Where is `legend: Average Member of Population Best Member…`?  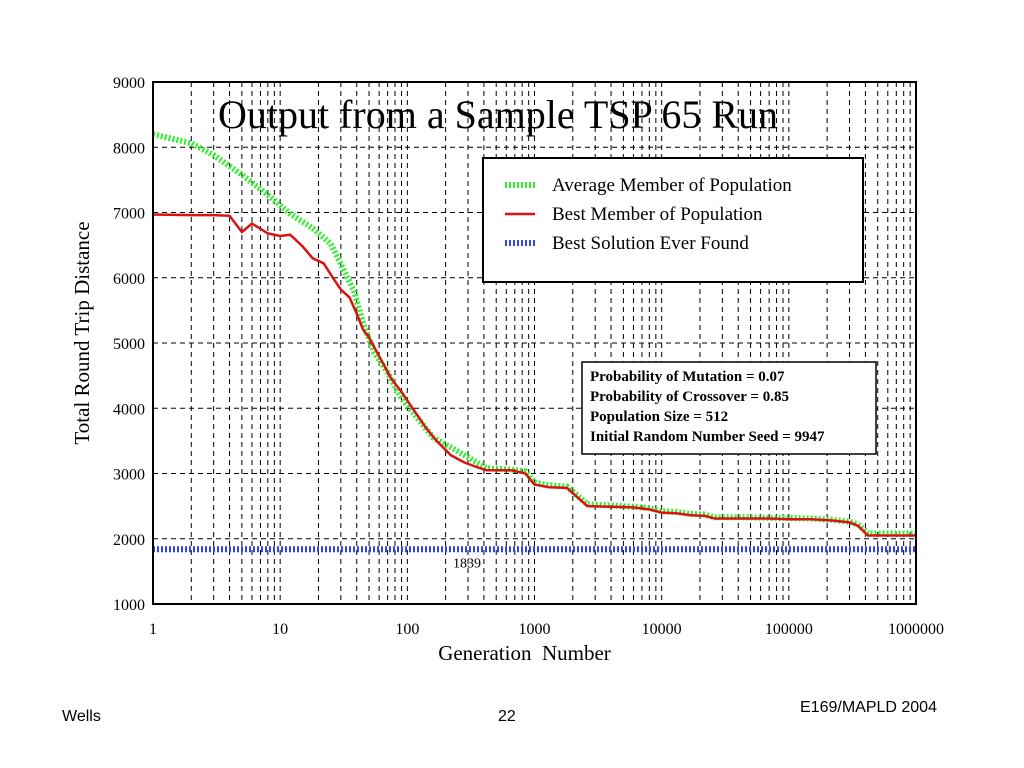 legend: Average Member of Population Best Member… is located at coordinates (673, 220).